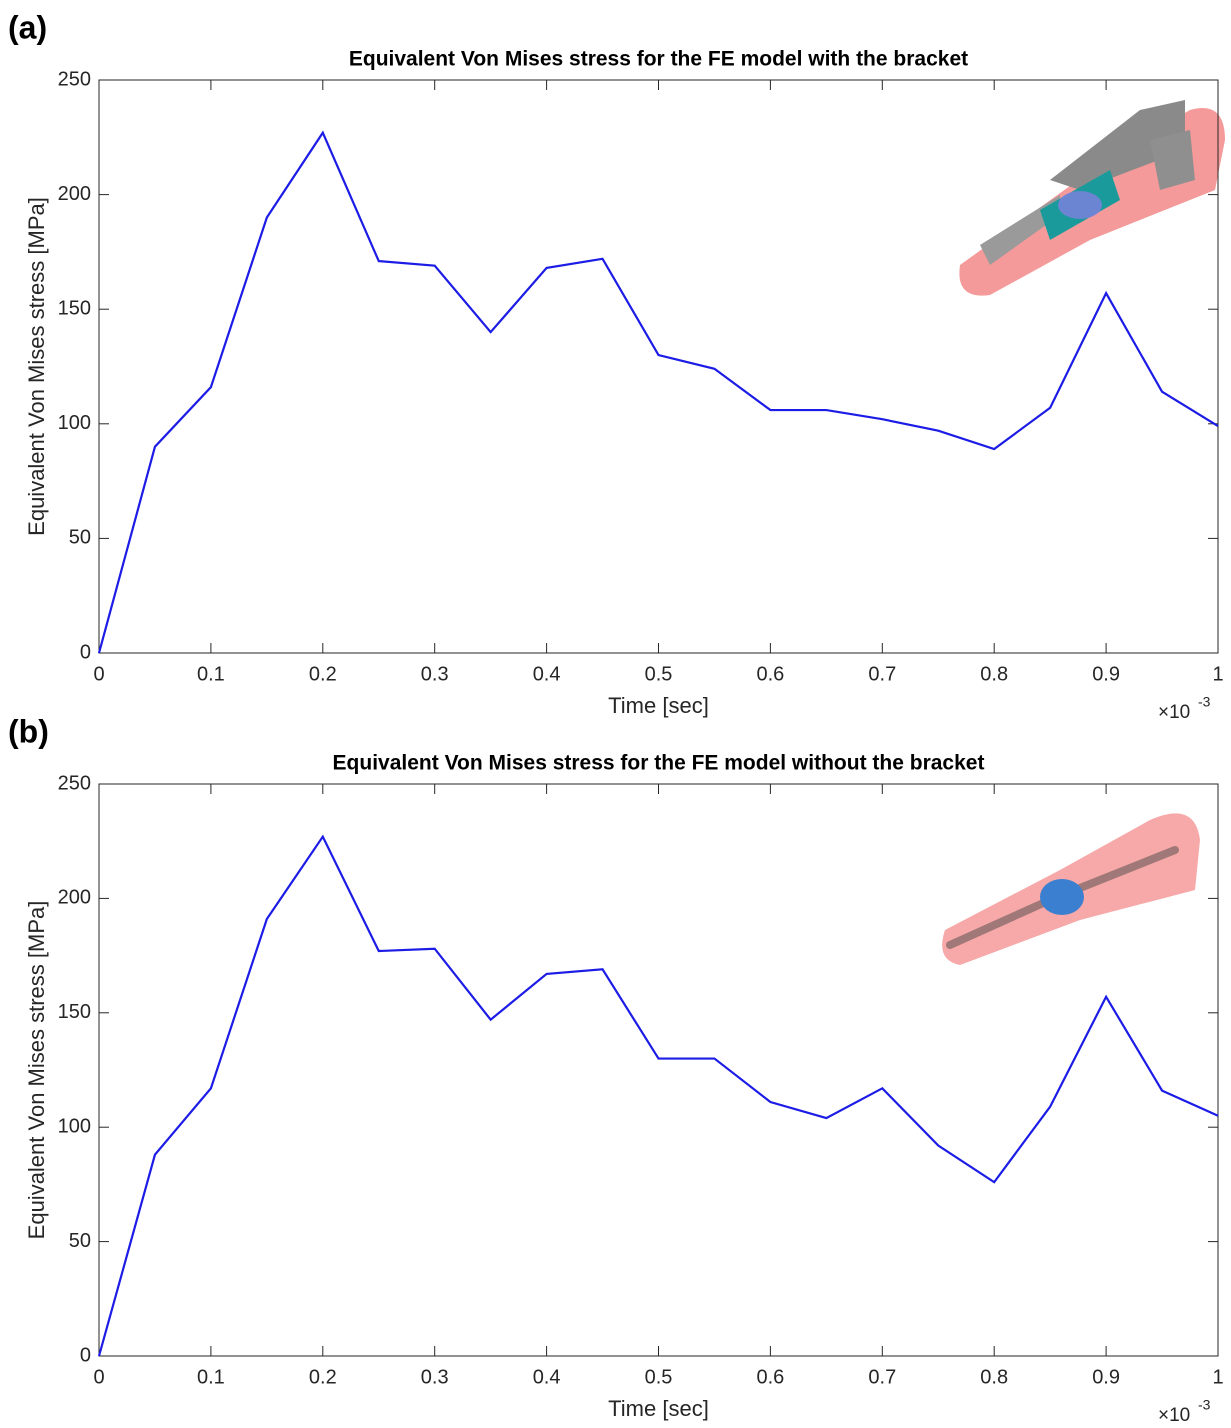 This screenshot has width=1231, height=1428. I want to click on panel-label: (b), so click(28, 731).